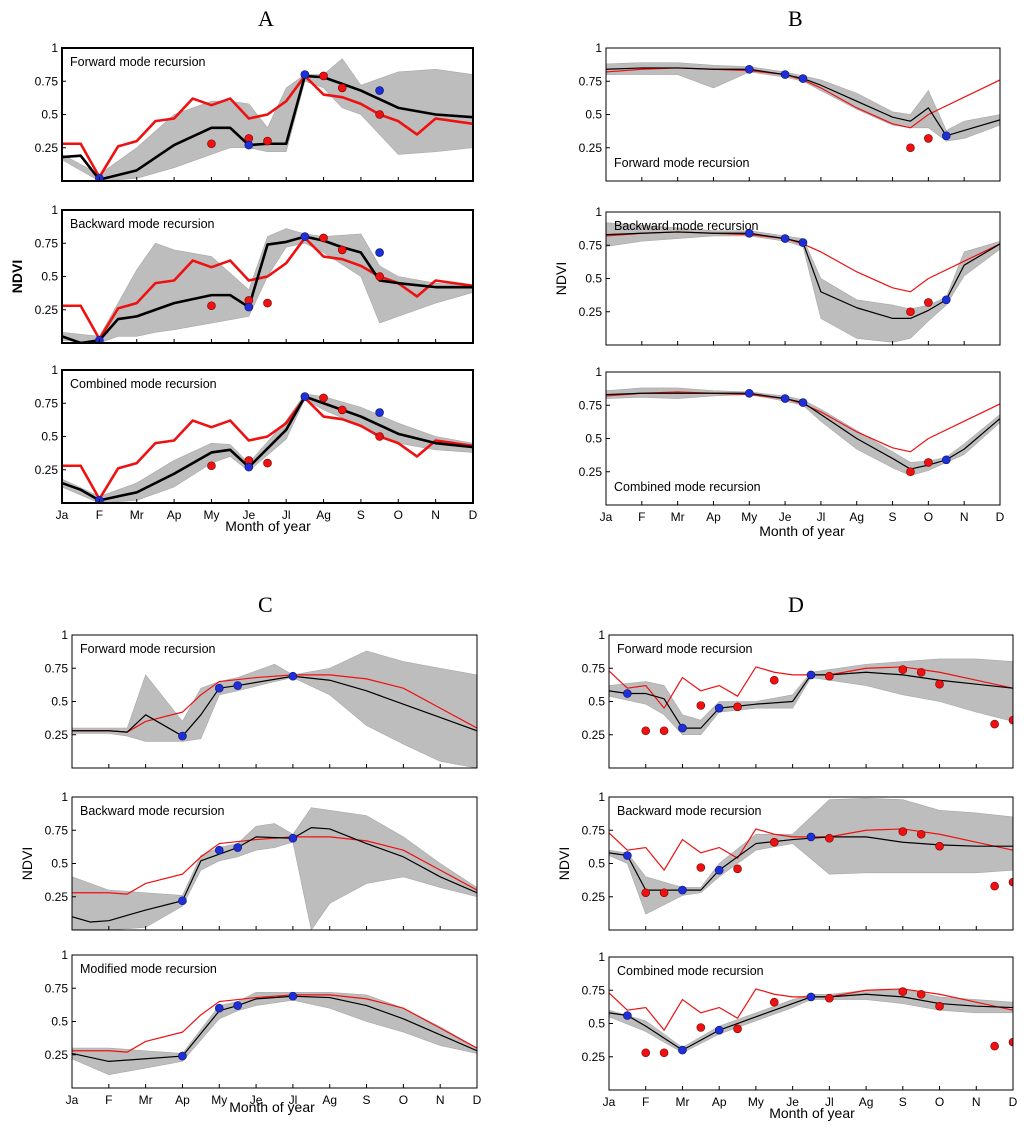 This screenshot has width=1024, height=1130. What do you see at coordinates (361, 515) in the screenshot?
I see `x-tick-label: S` at bounding box center [361, 515].